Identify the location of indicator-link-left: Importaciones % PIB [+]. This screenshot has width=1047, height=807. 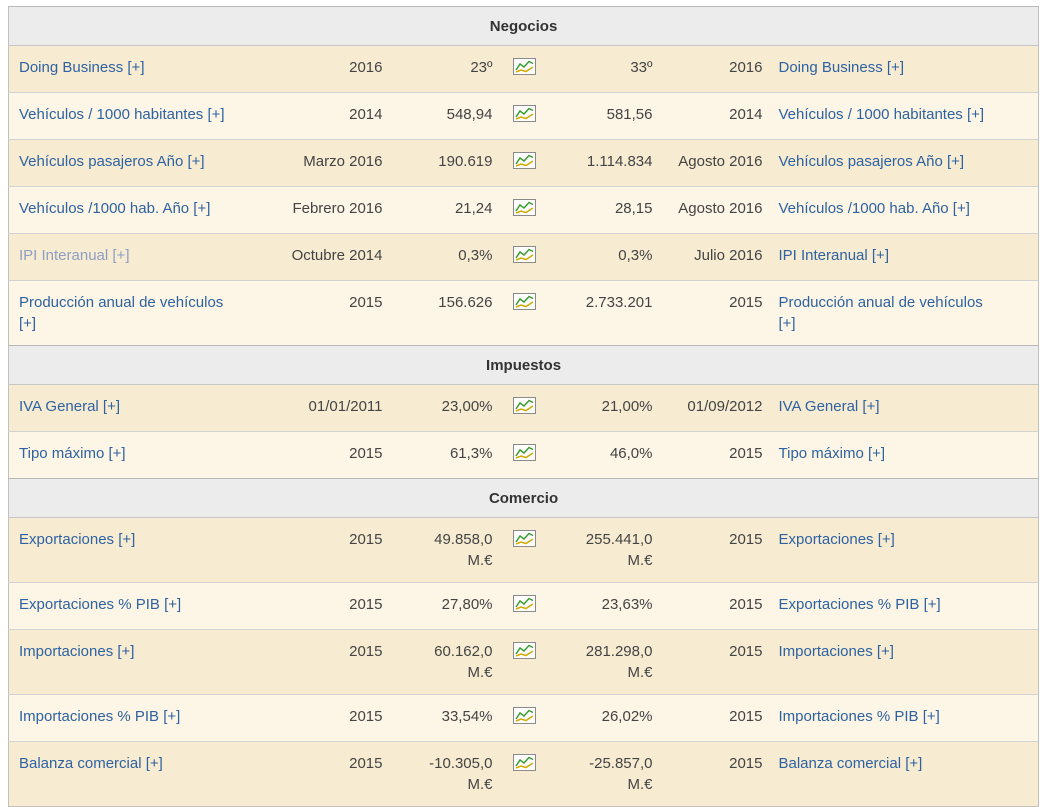
(100, 716).